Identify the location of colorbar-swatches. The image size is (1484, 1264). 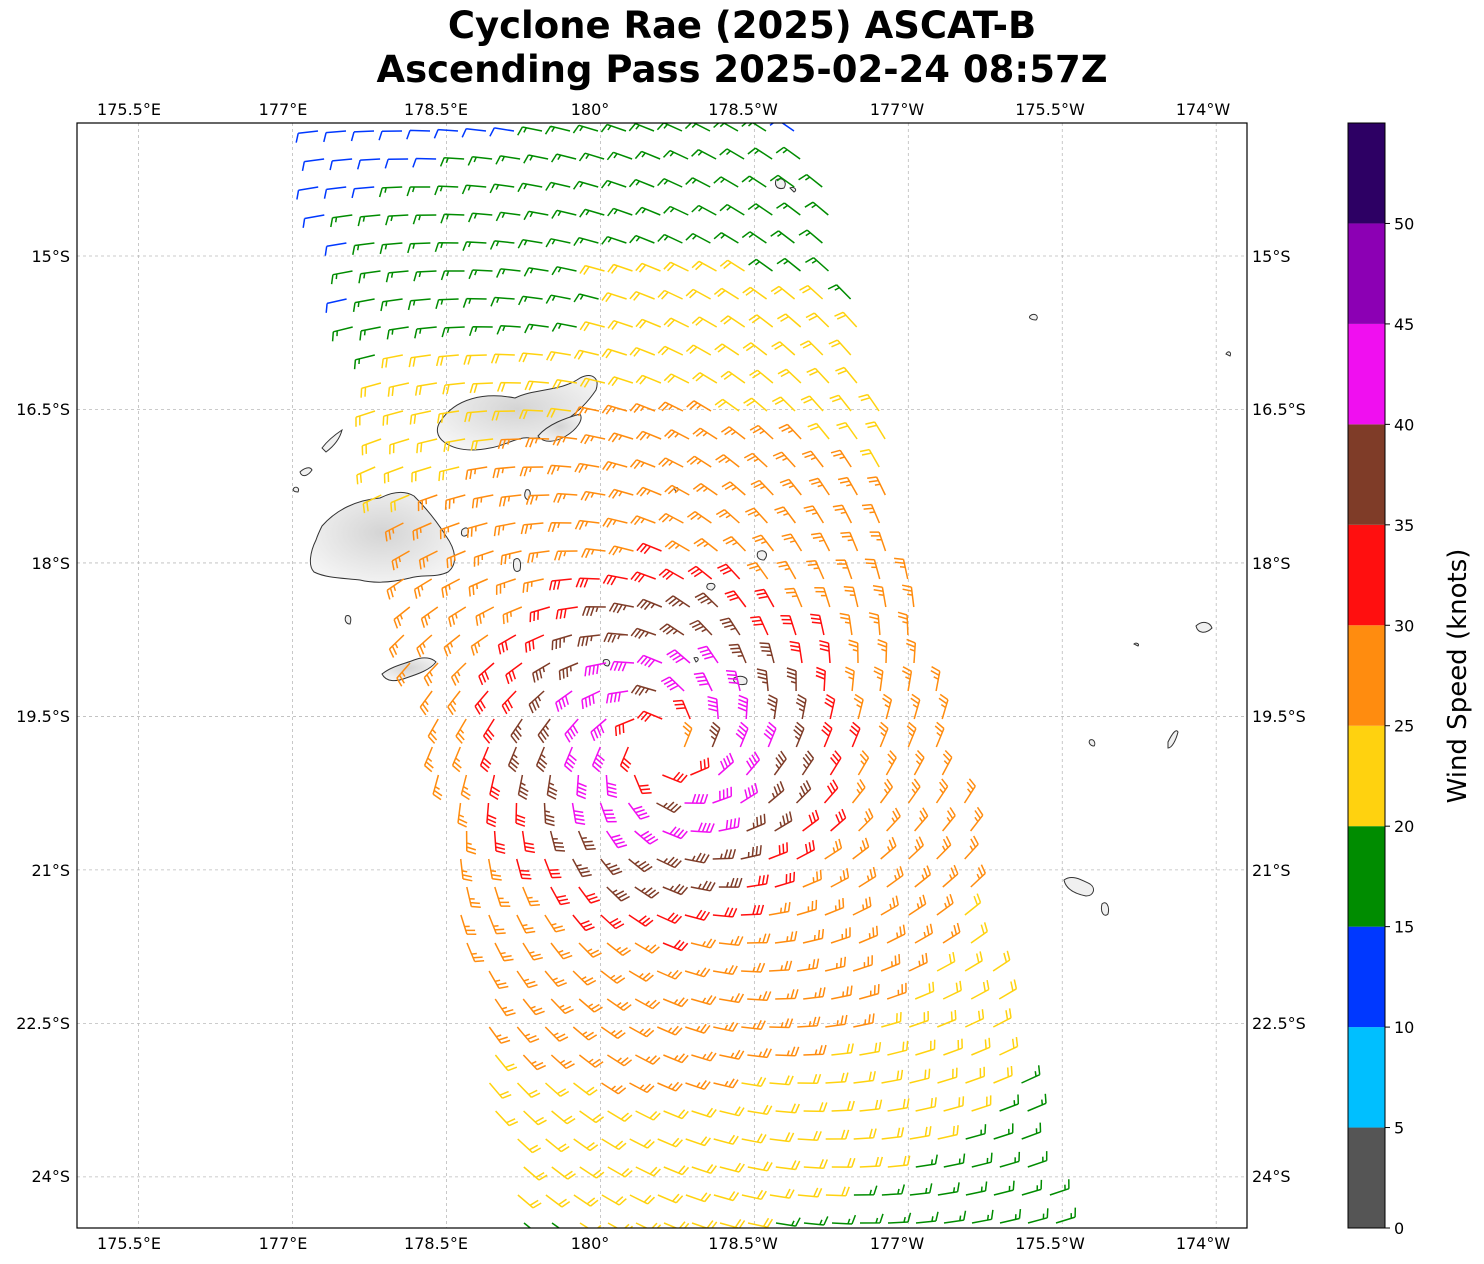
(1366, 675).